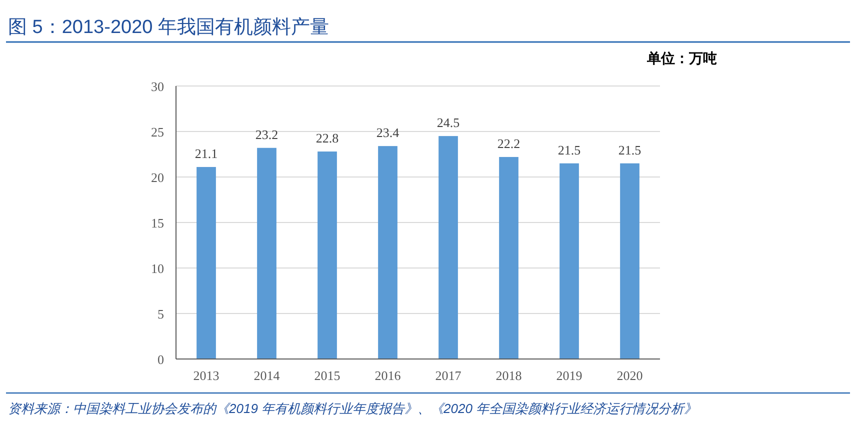 The width and height of the screenshot is (856, 422). Describe the element at coordinates (161, 314) in the screenshot. I see `y-tick-label: 5` at that location.